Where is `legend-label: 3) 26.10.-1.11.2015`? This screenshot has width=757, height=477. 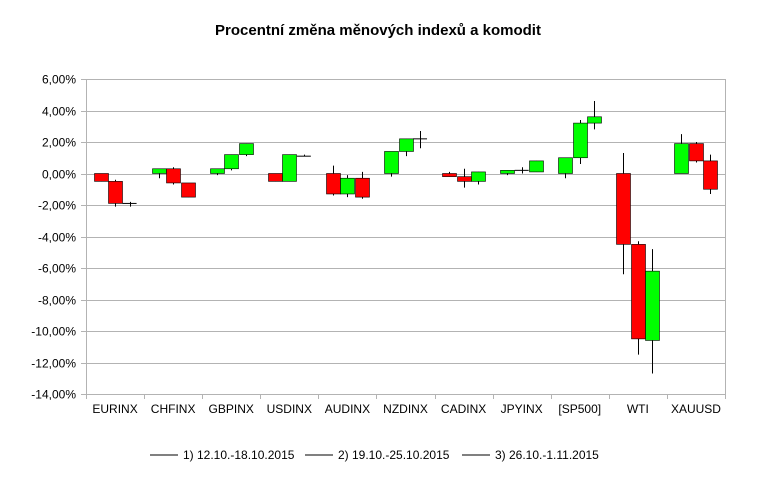
legend-label: 3) 26.10.-1.11.2015 is located at coordinates (547, 455).